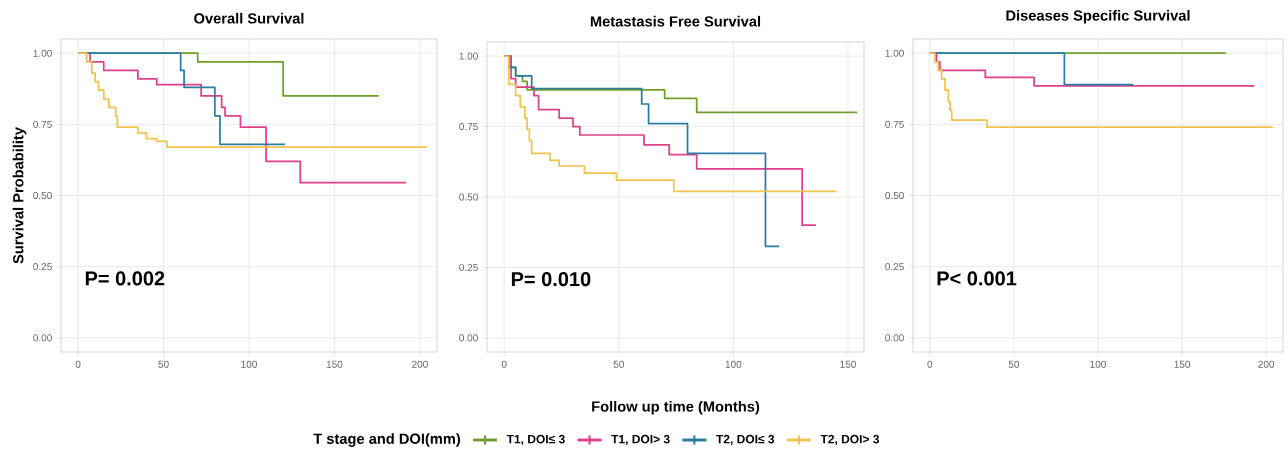 The width and height of the screenshot is (1288, 450). What do you see at coordinates (19, 195) in the screenshot?
I see `y-axis-title: Survival Probability` at bounding box center [19, 195].